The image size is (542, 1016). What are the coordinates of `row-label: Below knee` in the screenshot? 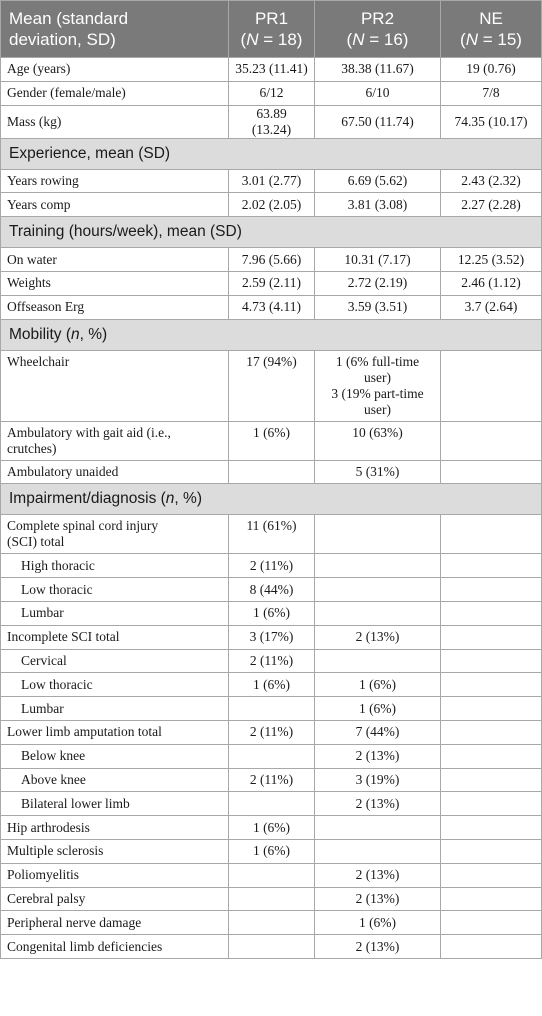 It's located at (114, 756).